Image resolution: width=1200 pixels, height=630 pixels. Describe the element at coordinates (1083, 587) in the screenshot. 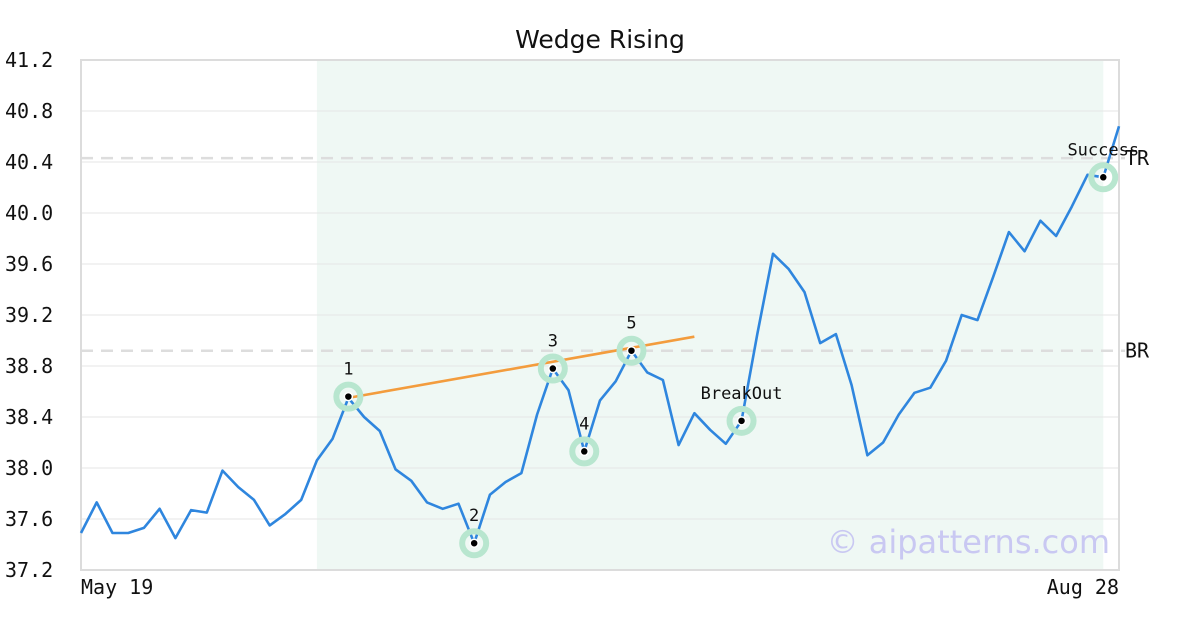

I see `x-tick-label: Aug 28` at that location.